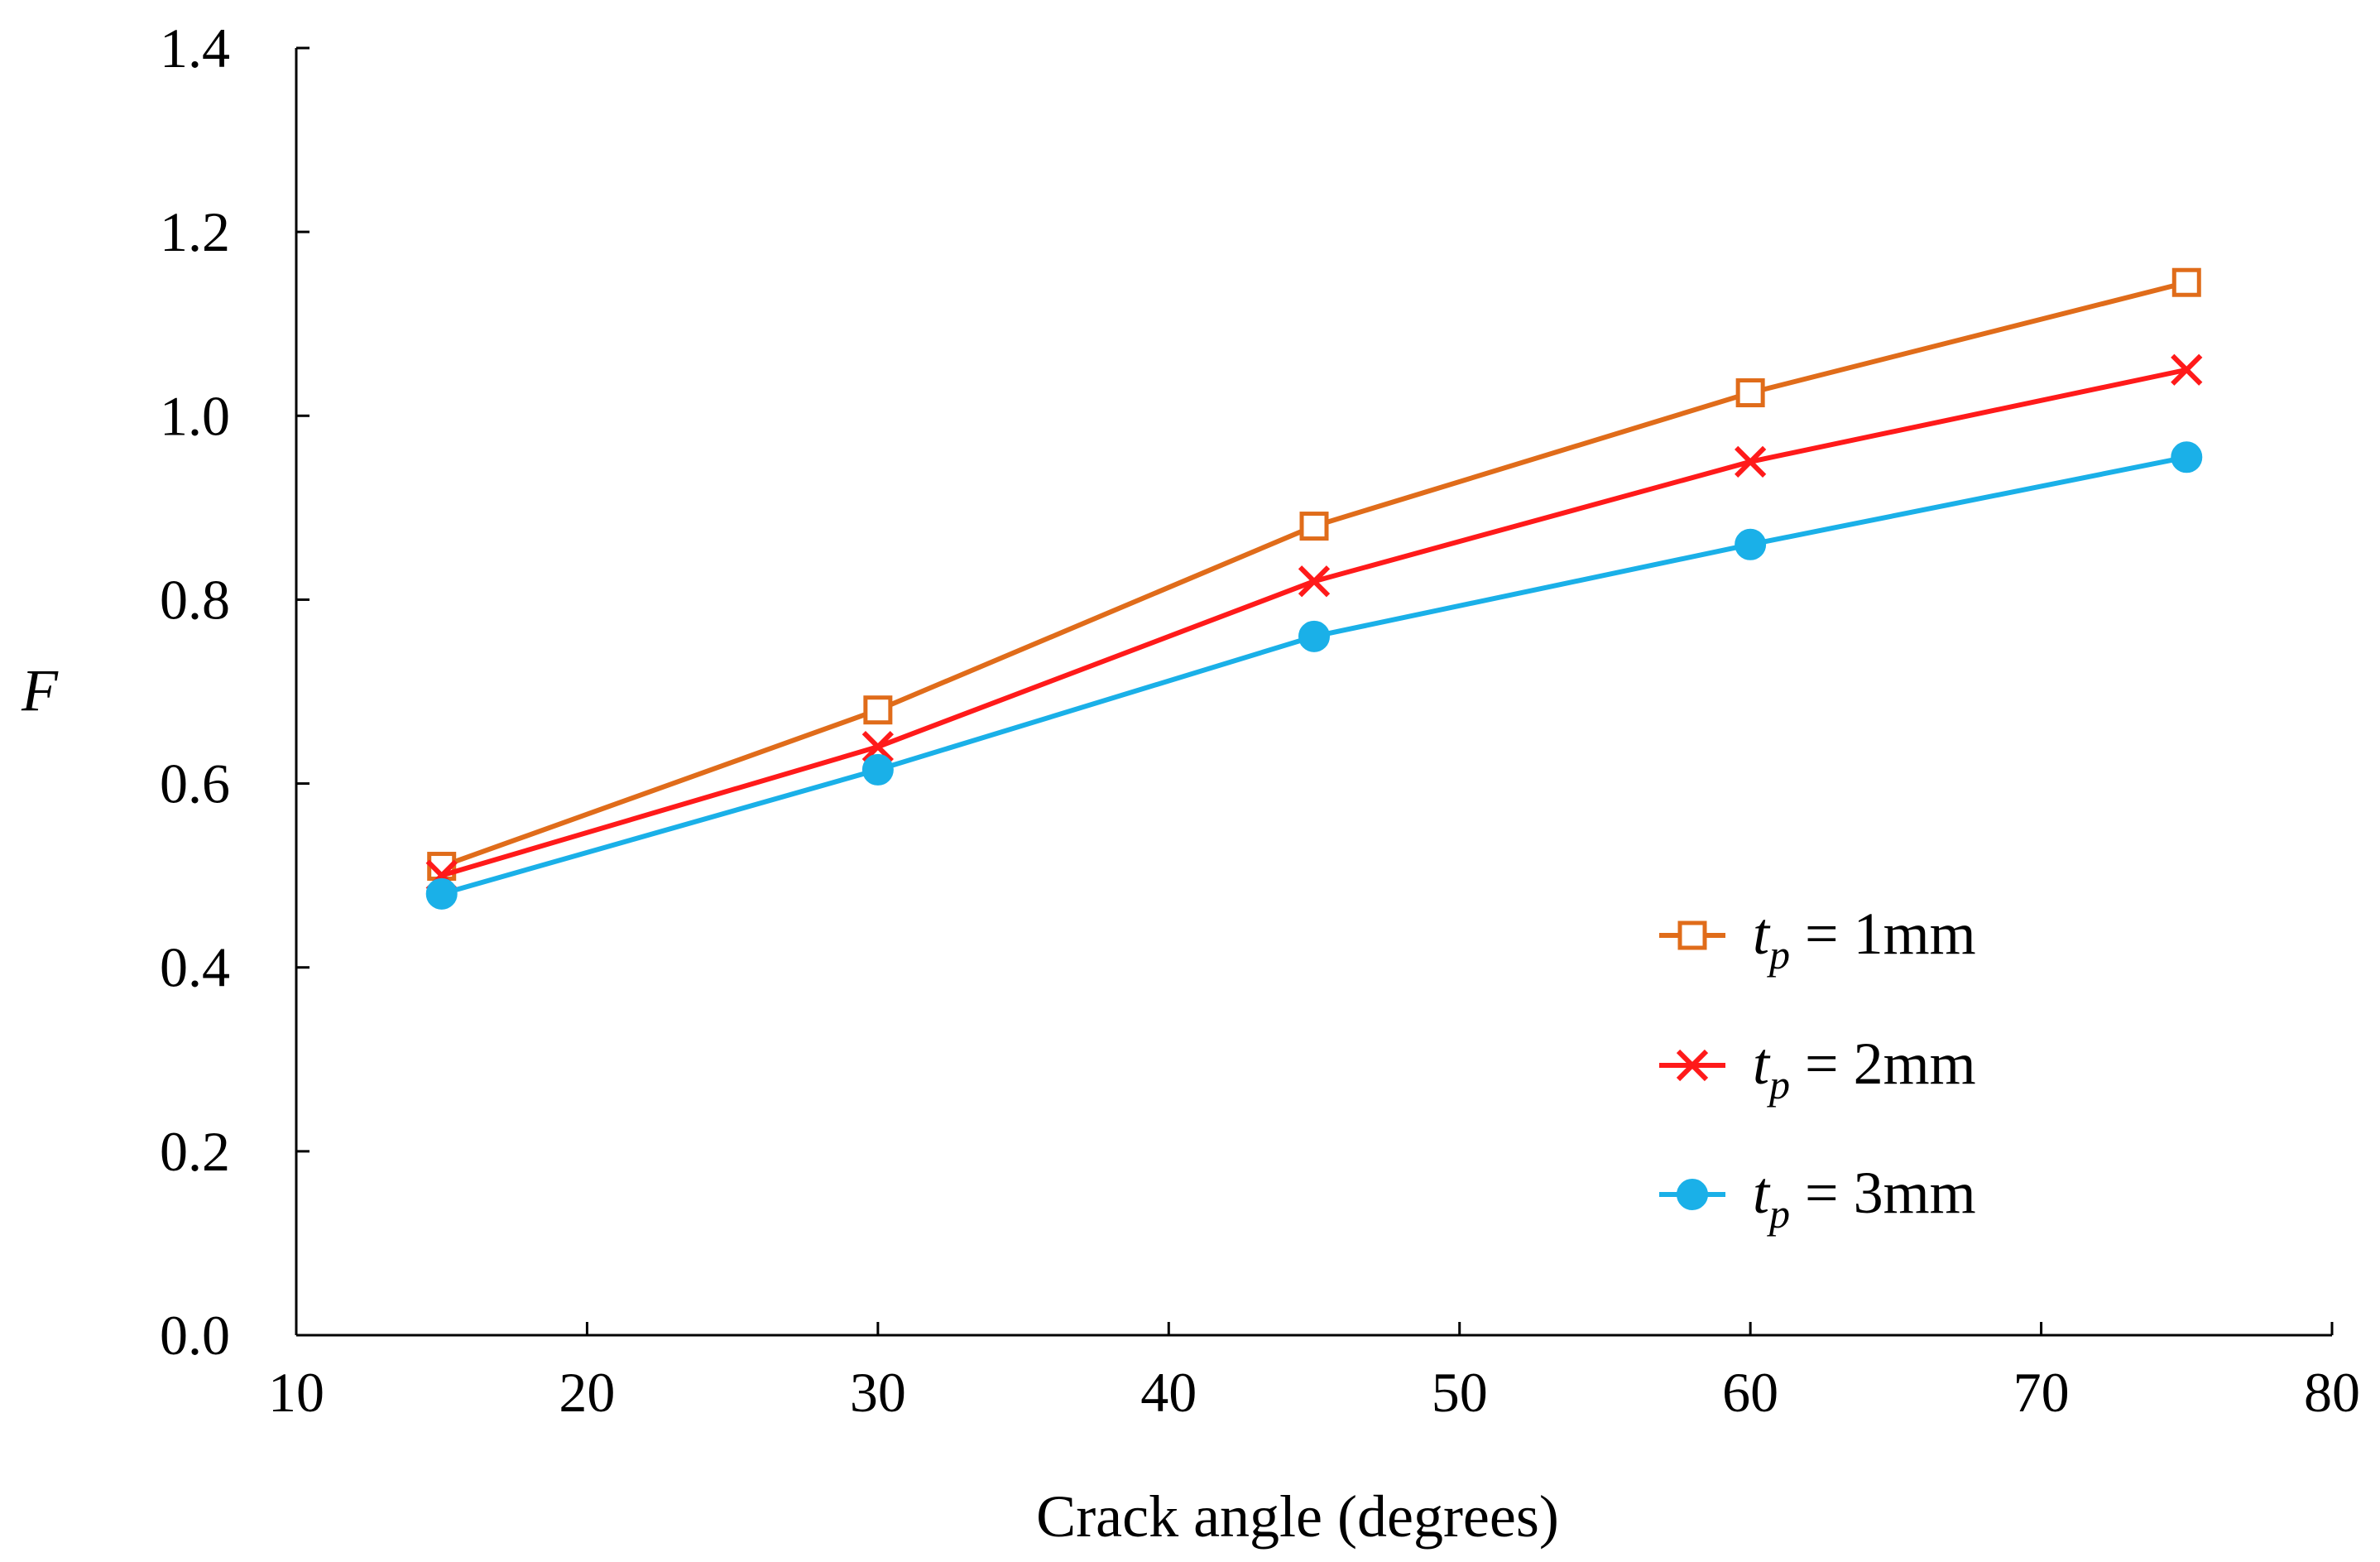 The width and height of the screenshot is (2380, 1562). What do you see at coordinates (2332, 1392) in the screenshot?
I see `x-tick-label: 80` at bounding box center [2332, 1392].